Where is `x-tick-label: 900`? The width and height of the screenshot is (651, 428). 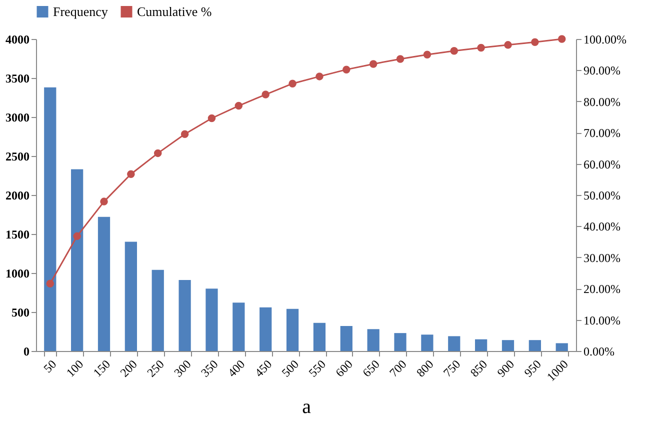
x-tick-label: 900 is located at coordinates (505, 368).